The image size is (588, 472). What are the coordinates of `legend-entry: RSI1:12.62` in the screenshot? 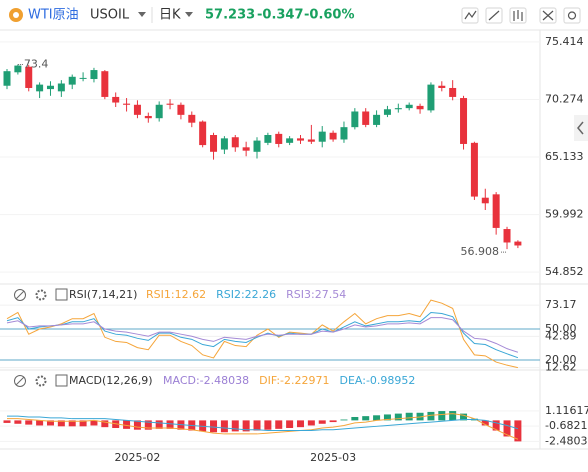 It's located at (176, 294).